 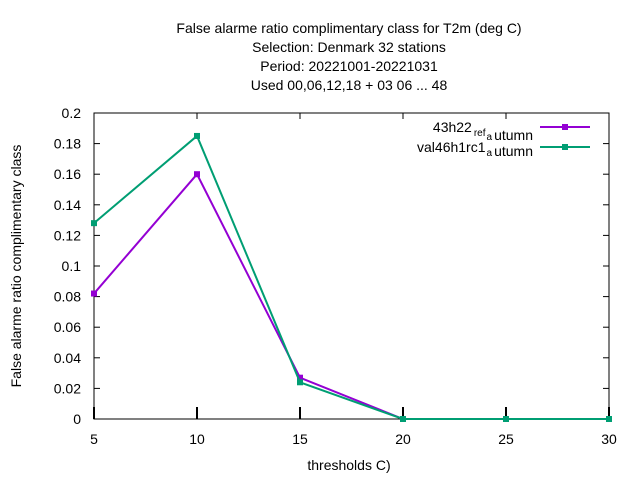 I want to click on y-tick-label: 0.16, so click(x=67, y=174).